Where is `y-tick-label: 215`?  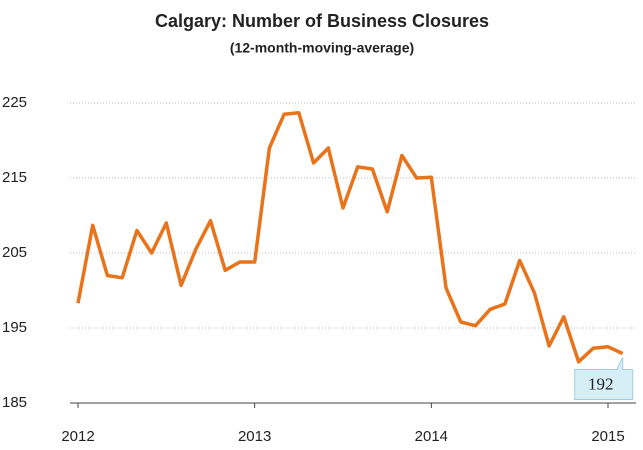
y-tick-label: 215 is located at coordinates (14, 177).